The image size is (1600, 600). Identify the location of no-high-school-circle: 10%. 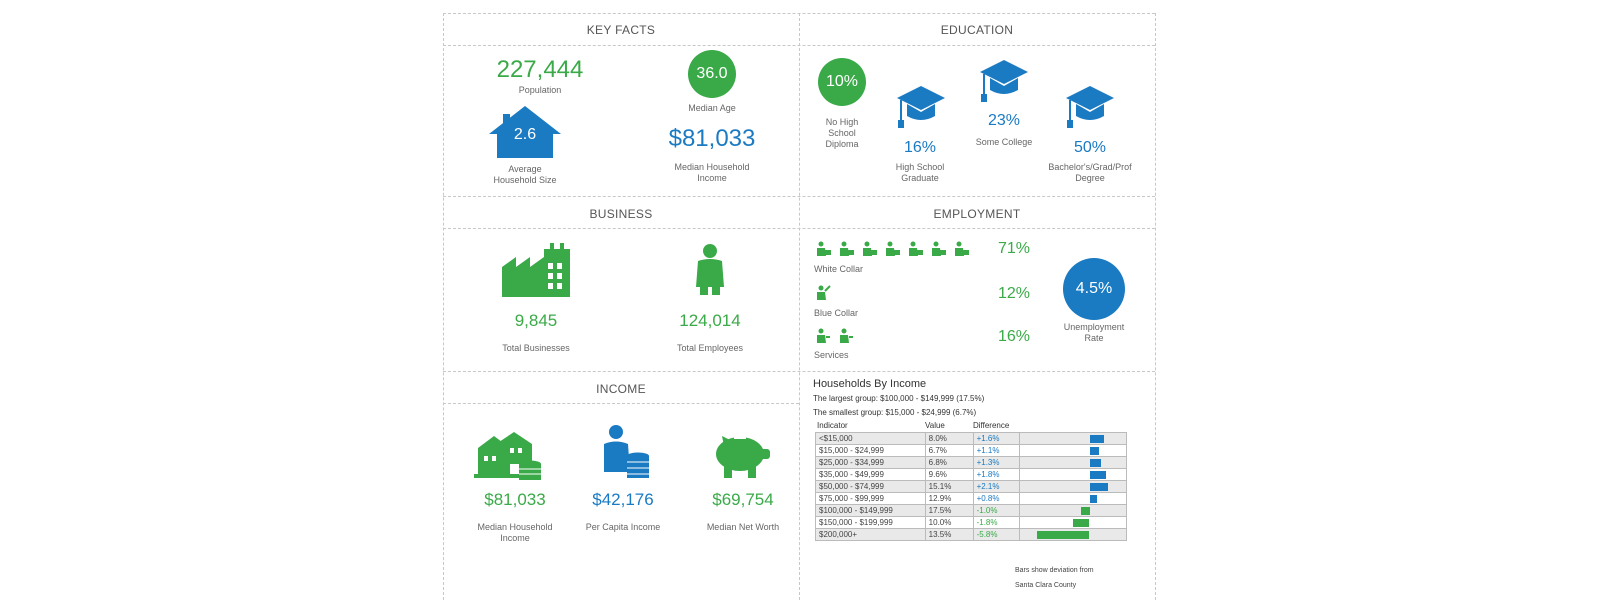
(842, 82).